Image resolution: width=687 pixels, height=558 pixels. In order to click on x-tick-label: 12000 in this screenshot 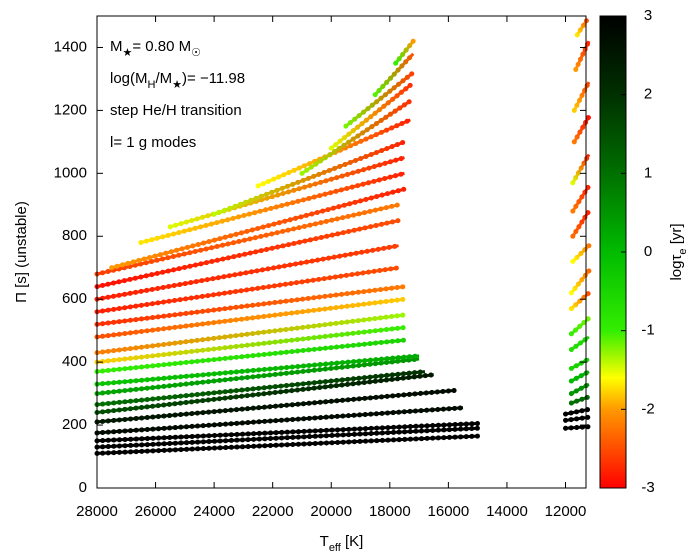, I will do `click(566, 511)`.